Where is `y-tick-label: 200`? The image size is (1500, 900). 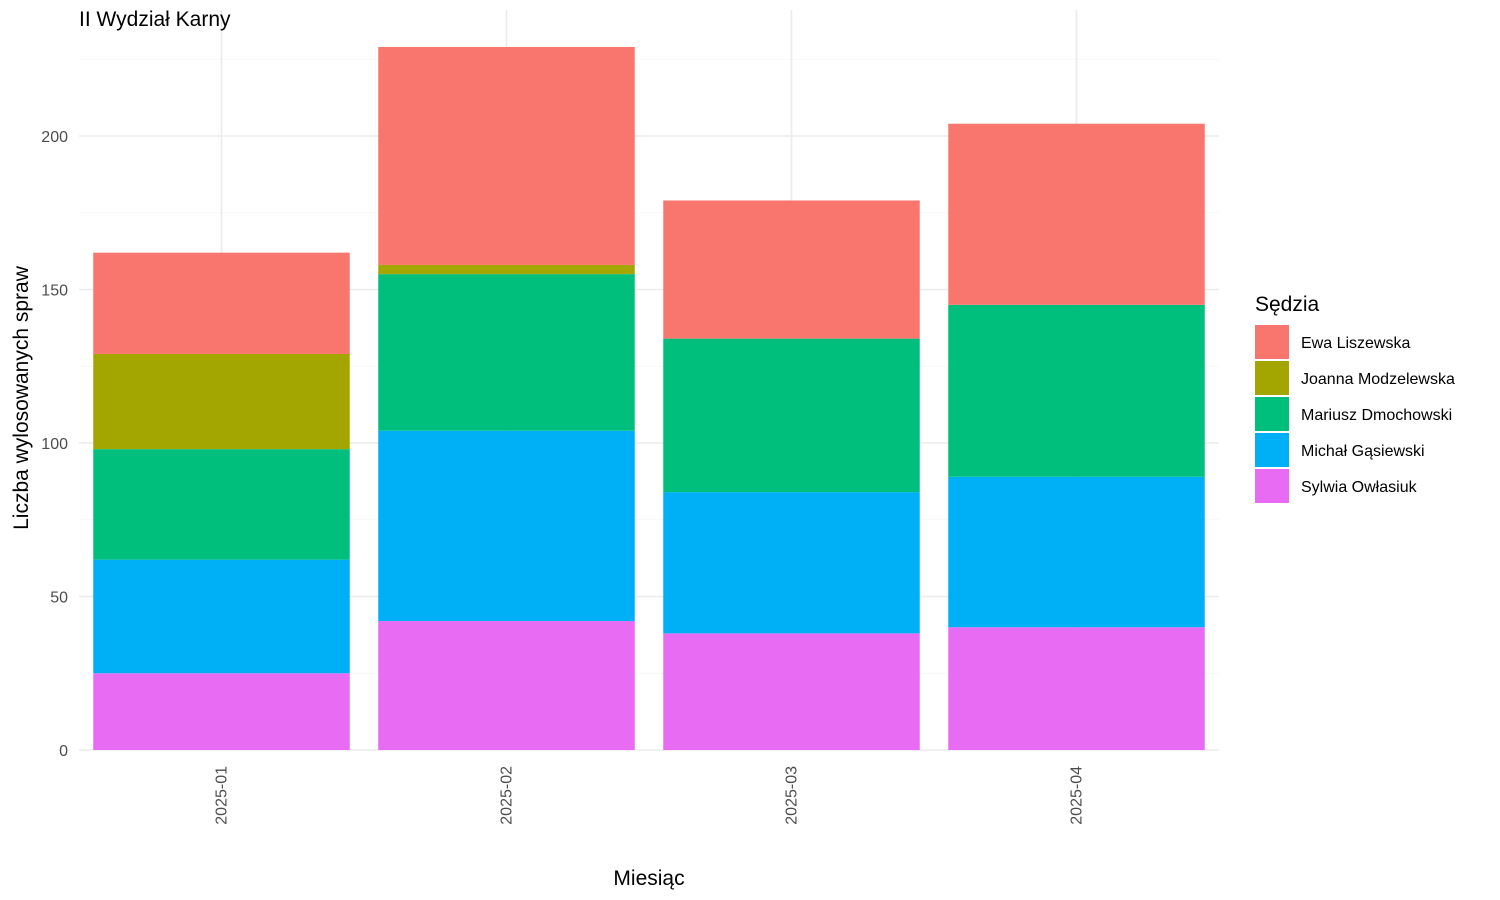 y-tick-label: 200 is located at coordinates (54, 137).